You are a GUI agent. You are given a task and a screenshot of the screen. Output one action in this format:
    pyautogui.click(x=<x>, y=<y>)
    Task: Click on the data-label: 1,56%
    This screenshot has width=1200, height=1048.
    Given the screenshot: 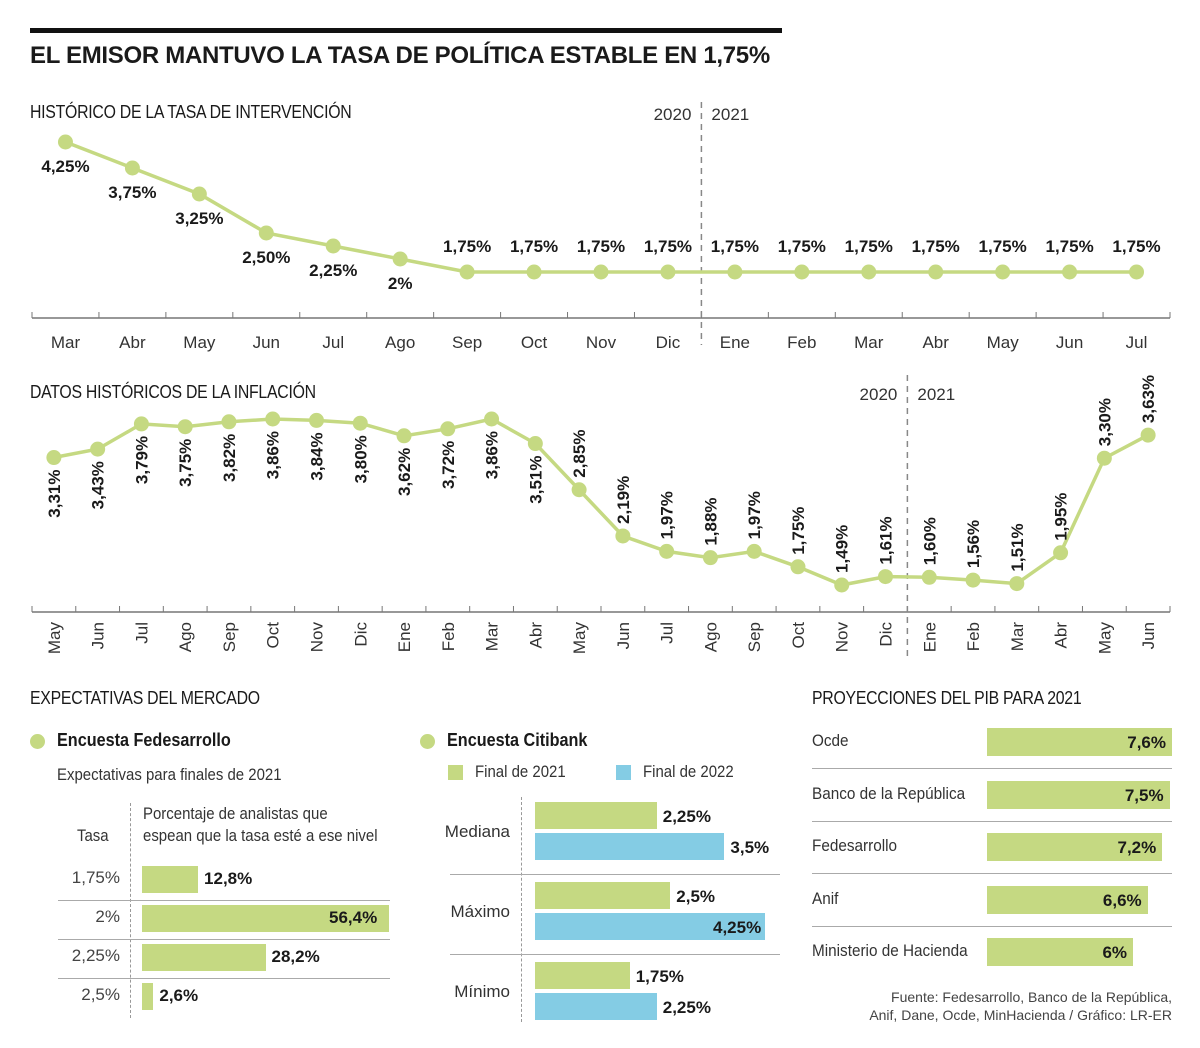 What is the action you would take?
    pyautogui.click(x=973, y=544)
    